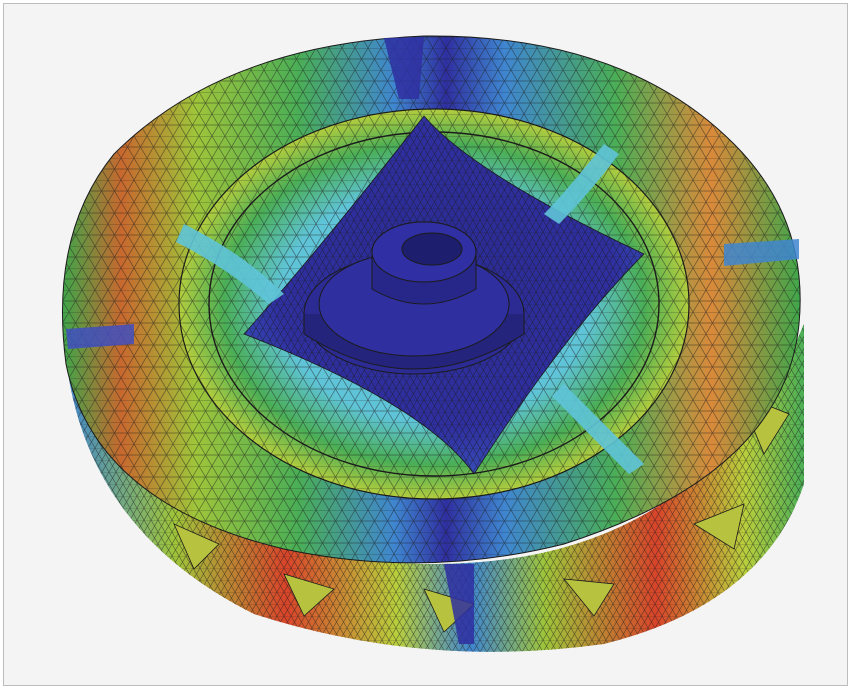  Describe the element at coordinates (432, 249) in the screenshot. I see `hub-bore` at that location.